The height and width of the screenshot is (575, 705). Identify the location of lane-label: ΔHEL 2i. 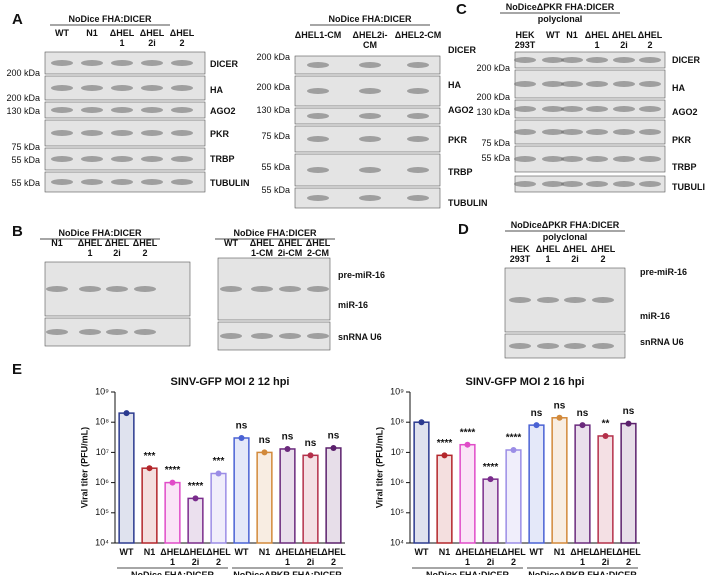
(575, 254).